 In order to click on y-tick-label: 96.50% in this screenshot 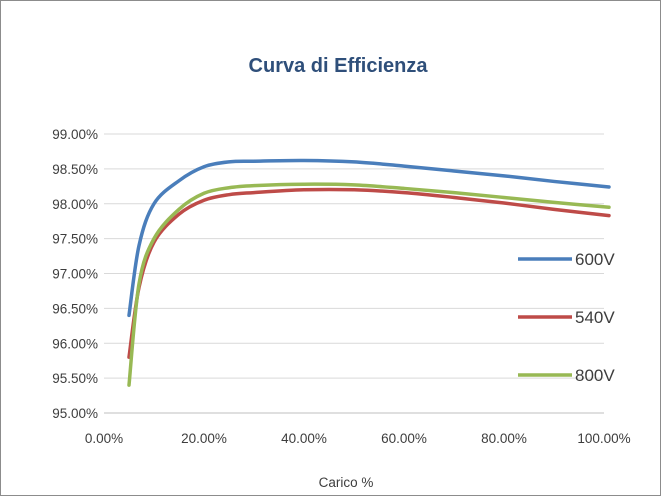, I will do `click(75, 308)`.